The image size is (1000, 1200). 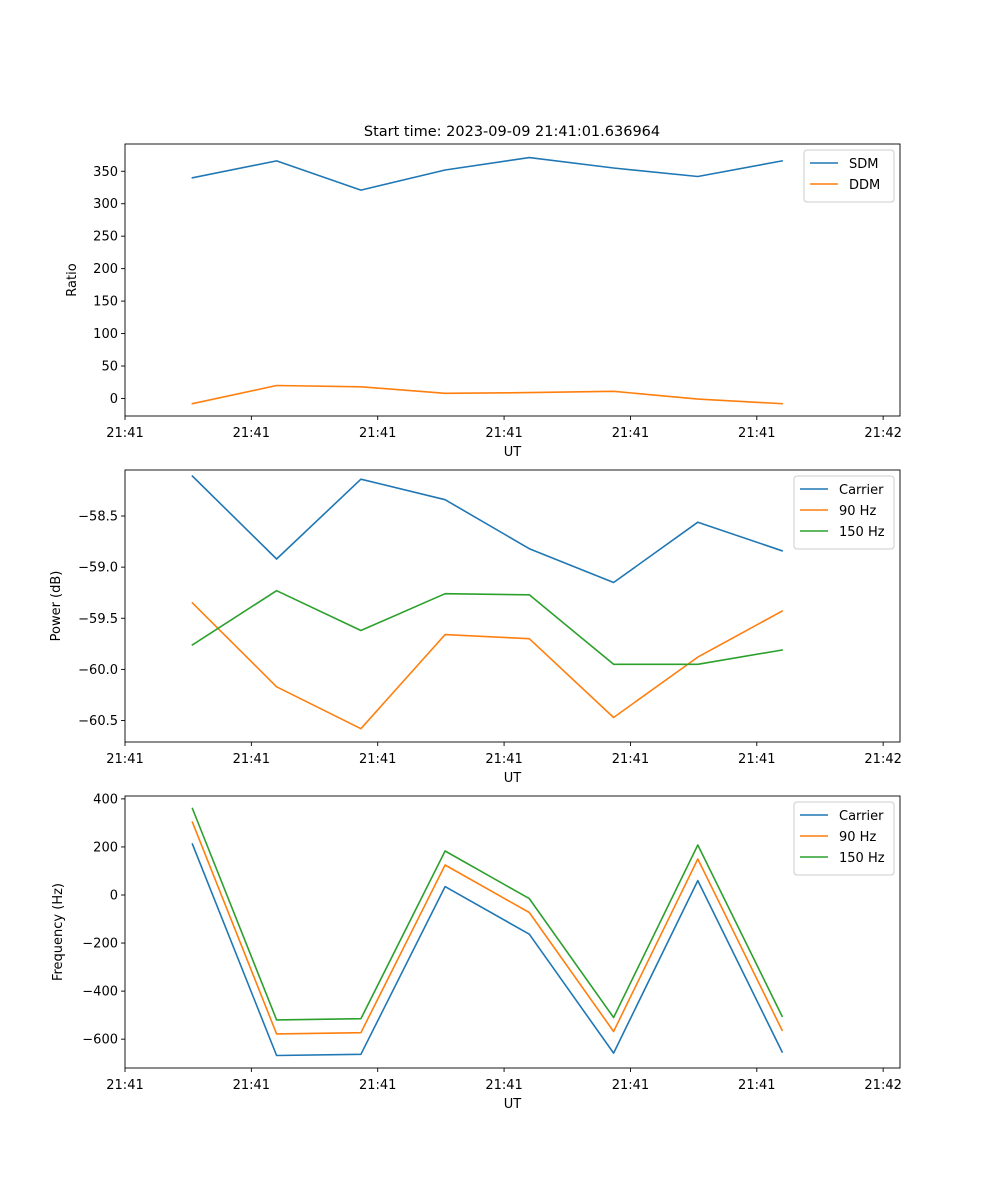 What do you see at coordinates (864, 185) in the screenshot?
I see `legend-label: DDM` at bounding box center [864, 185].